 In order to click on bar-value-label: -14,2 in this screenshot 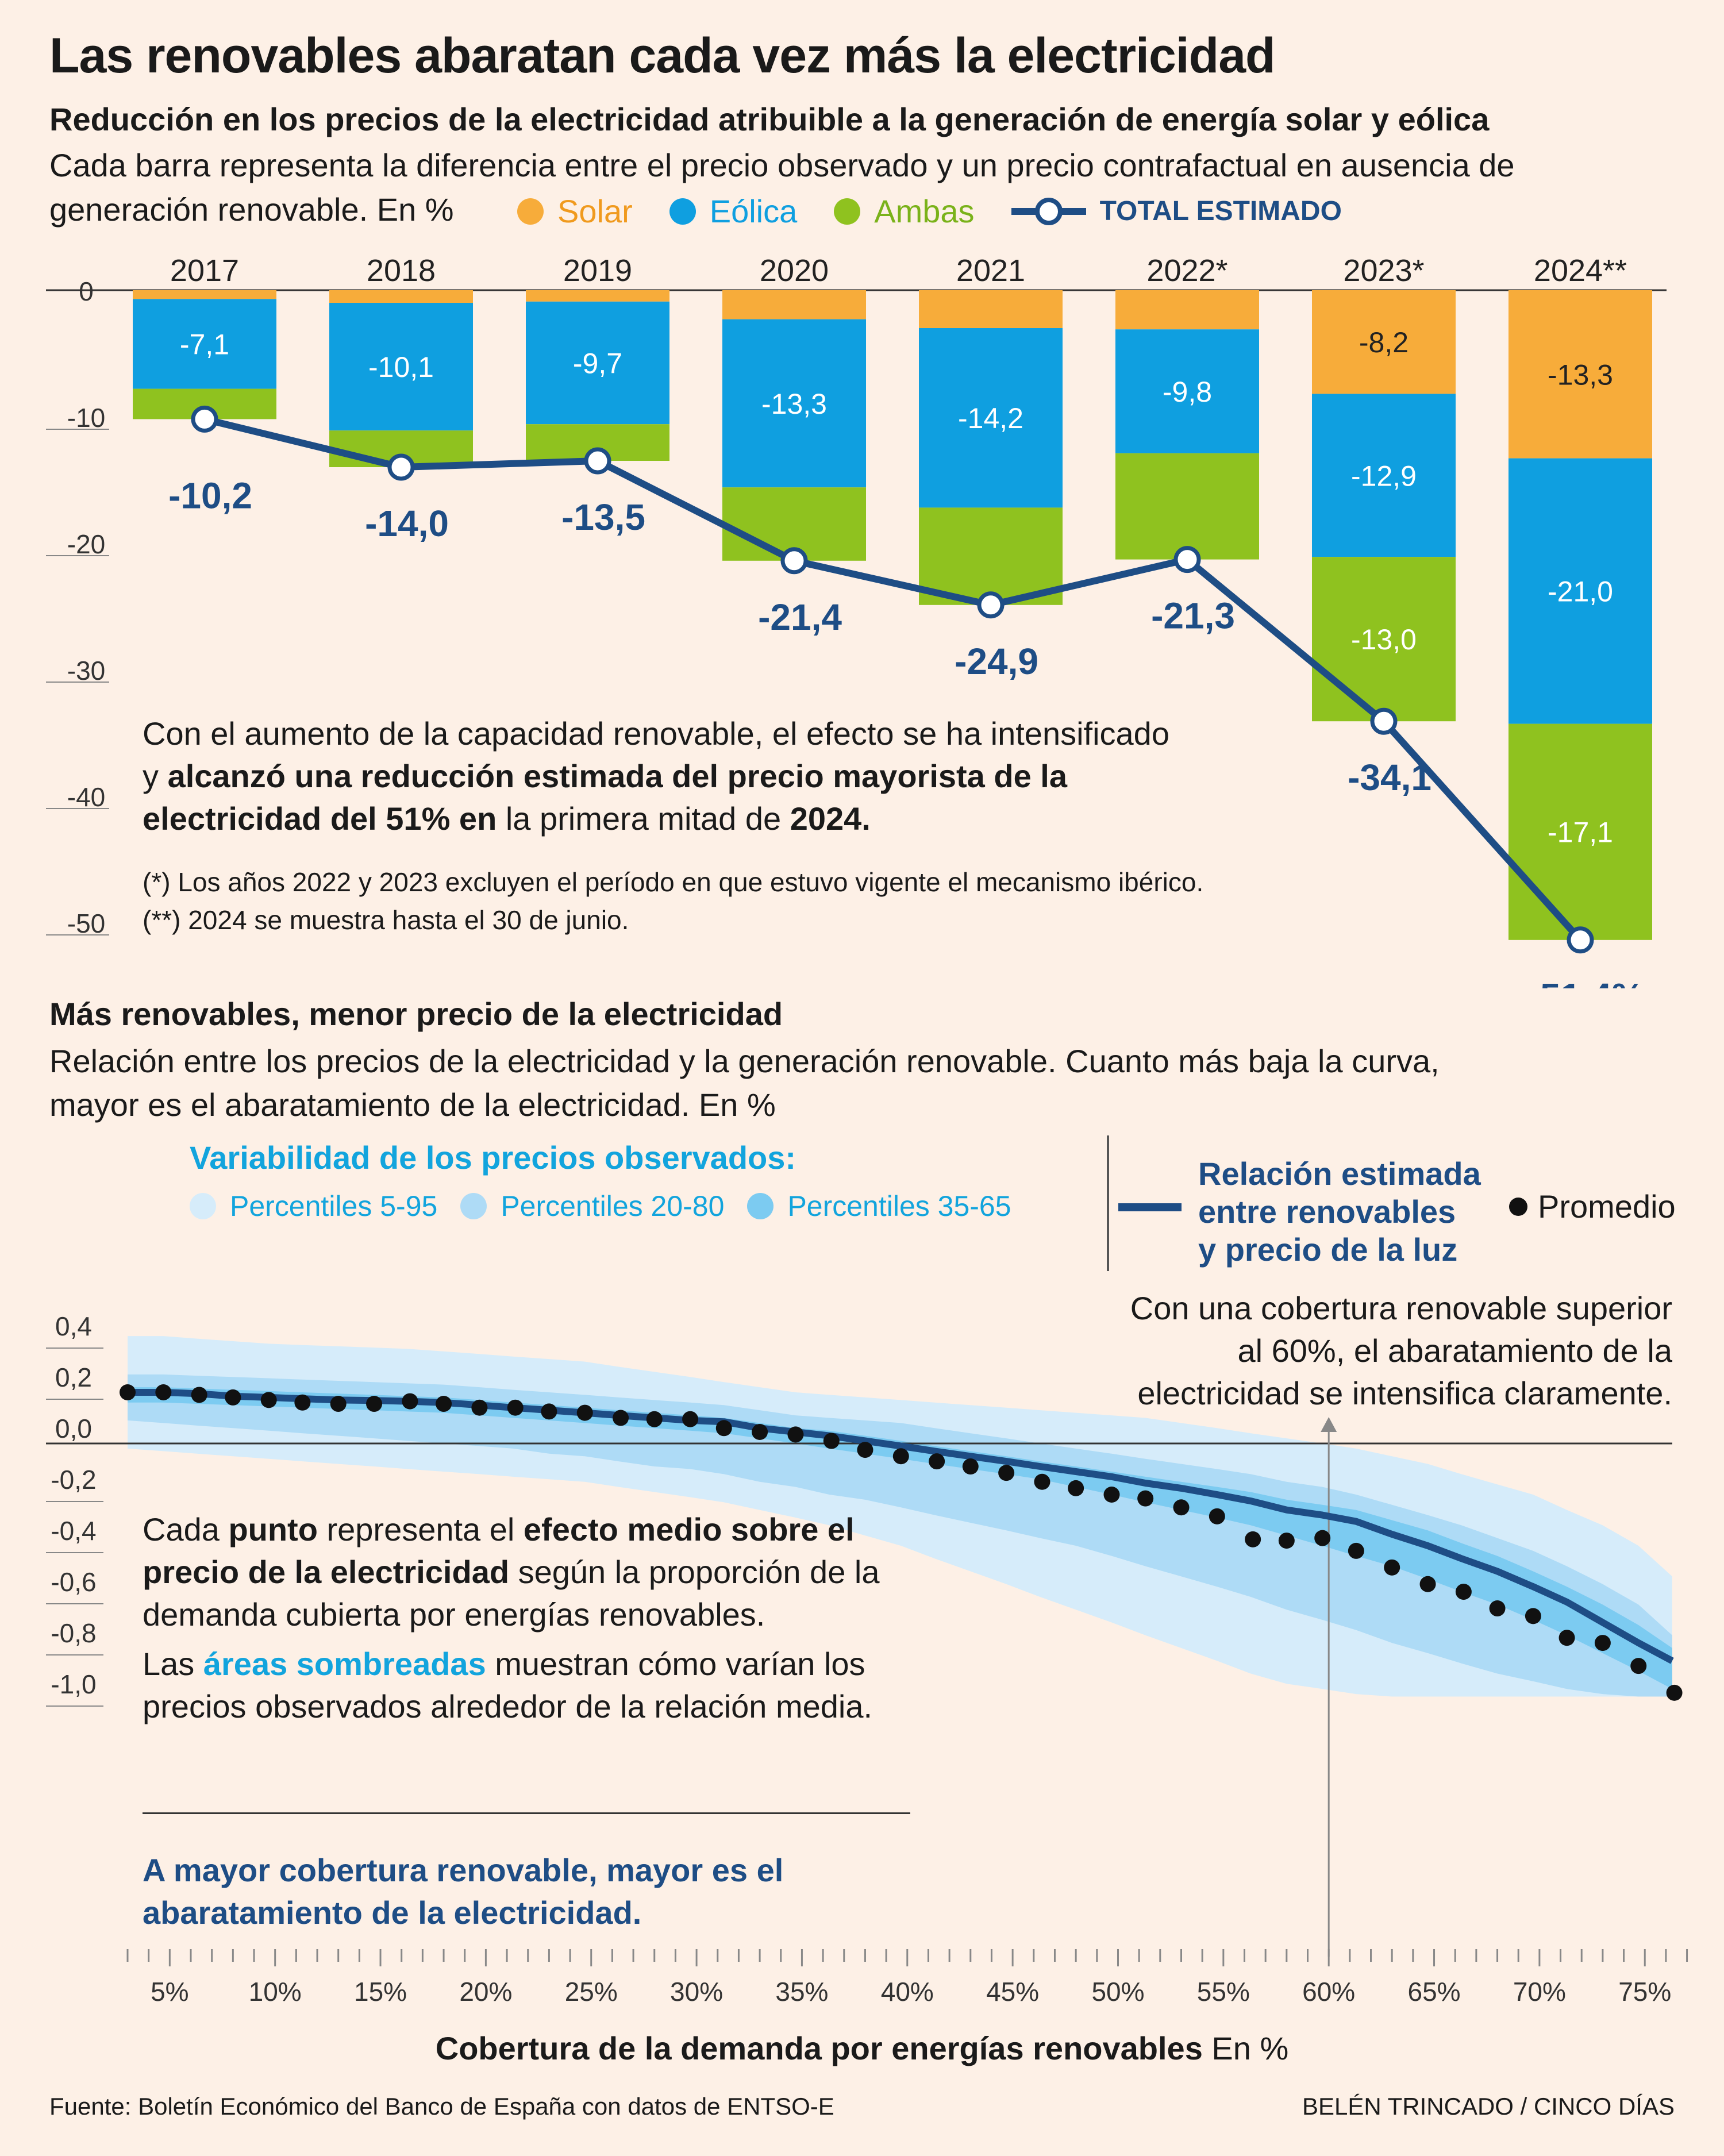, I will do `click(990, 418)`.